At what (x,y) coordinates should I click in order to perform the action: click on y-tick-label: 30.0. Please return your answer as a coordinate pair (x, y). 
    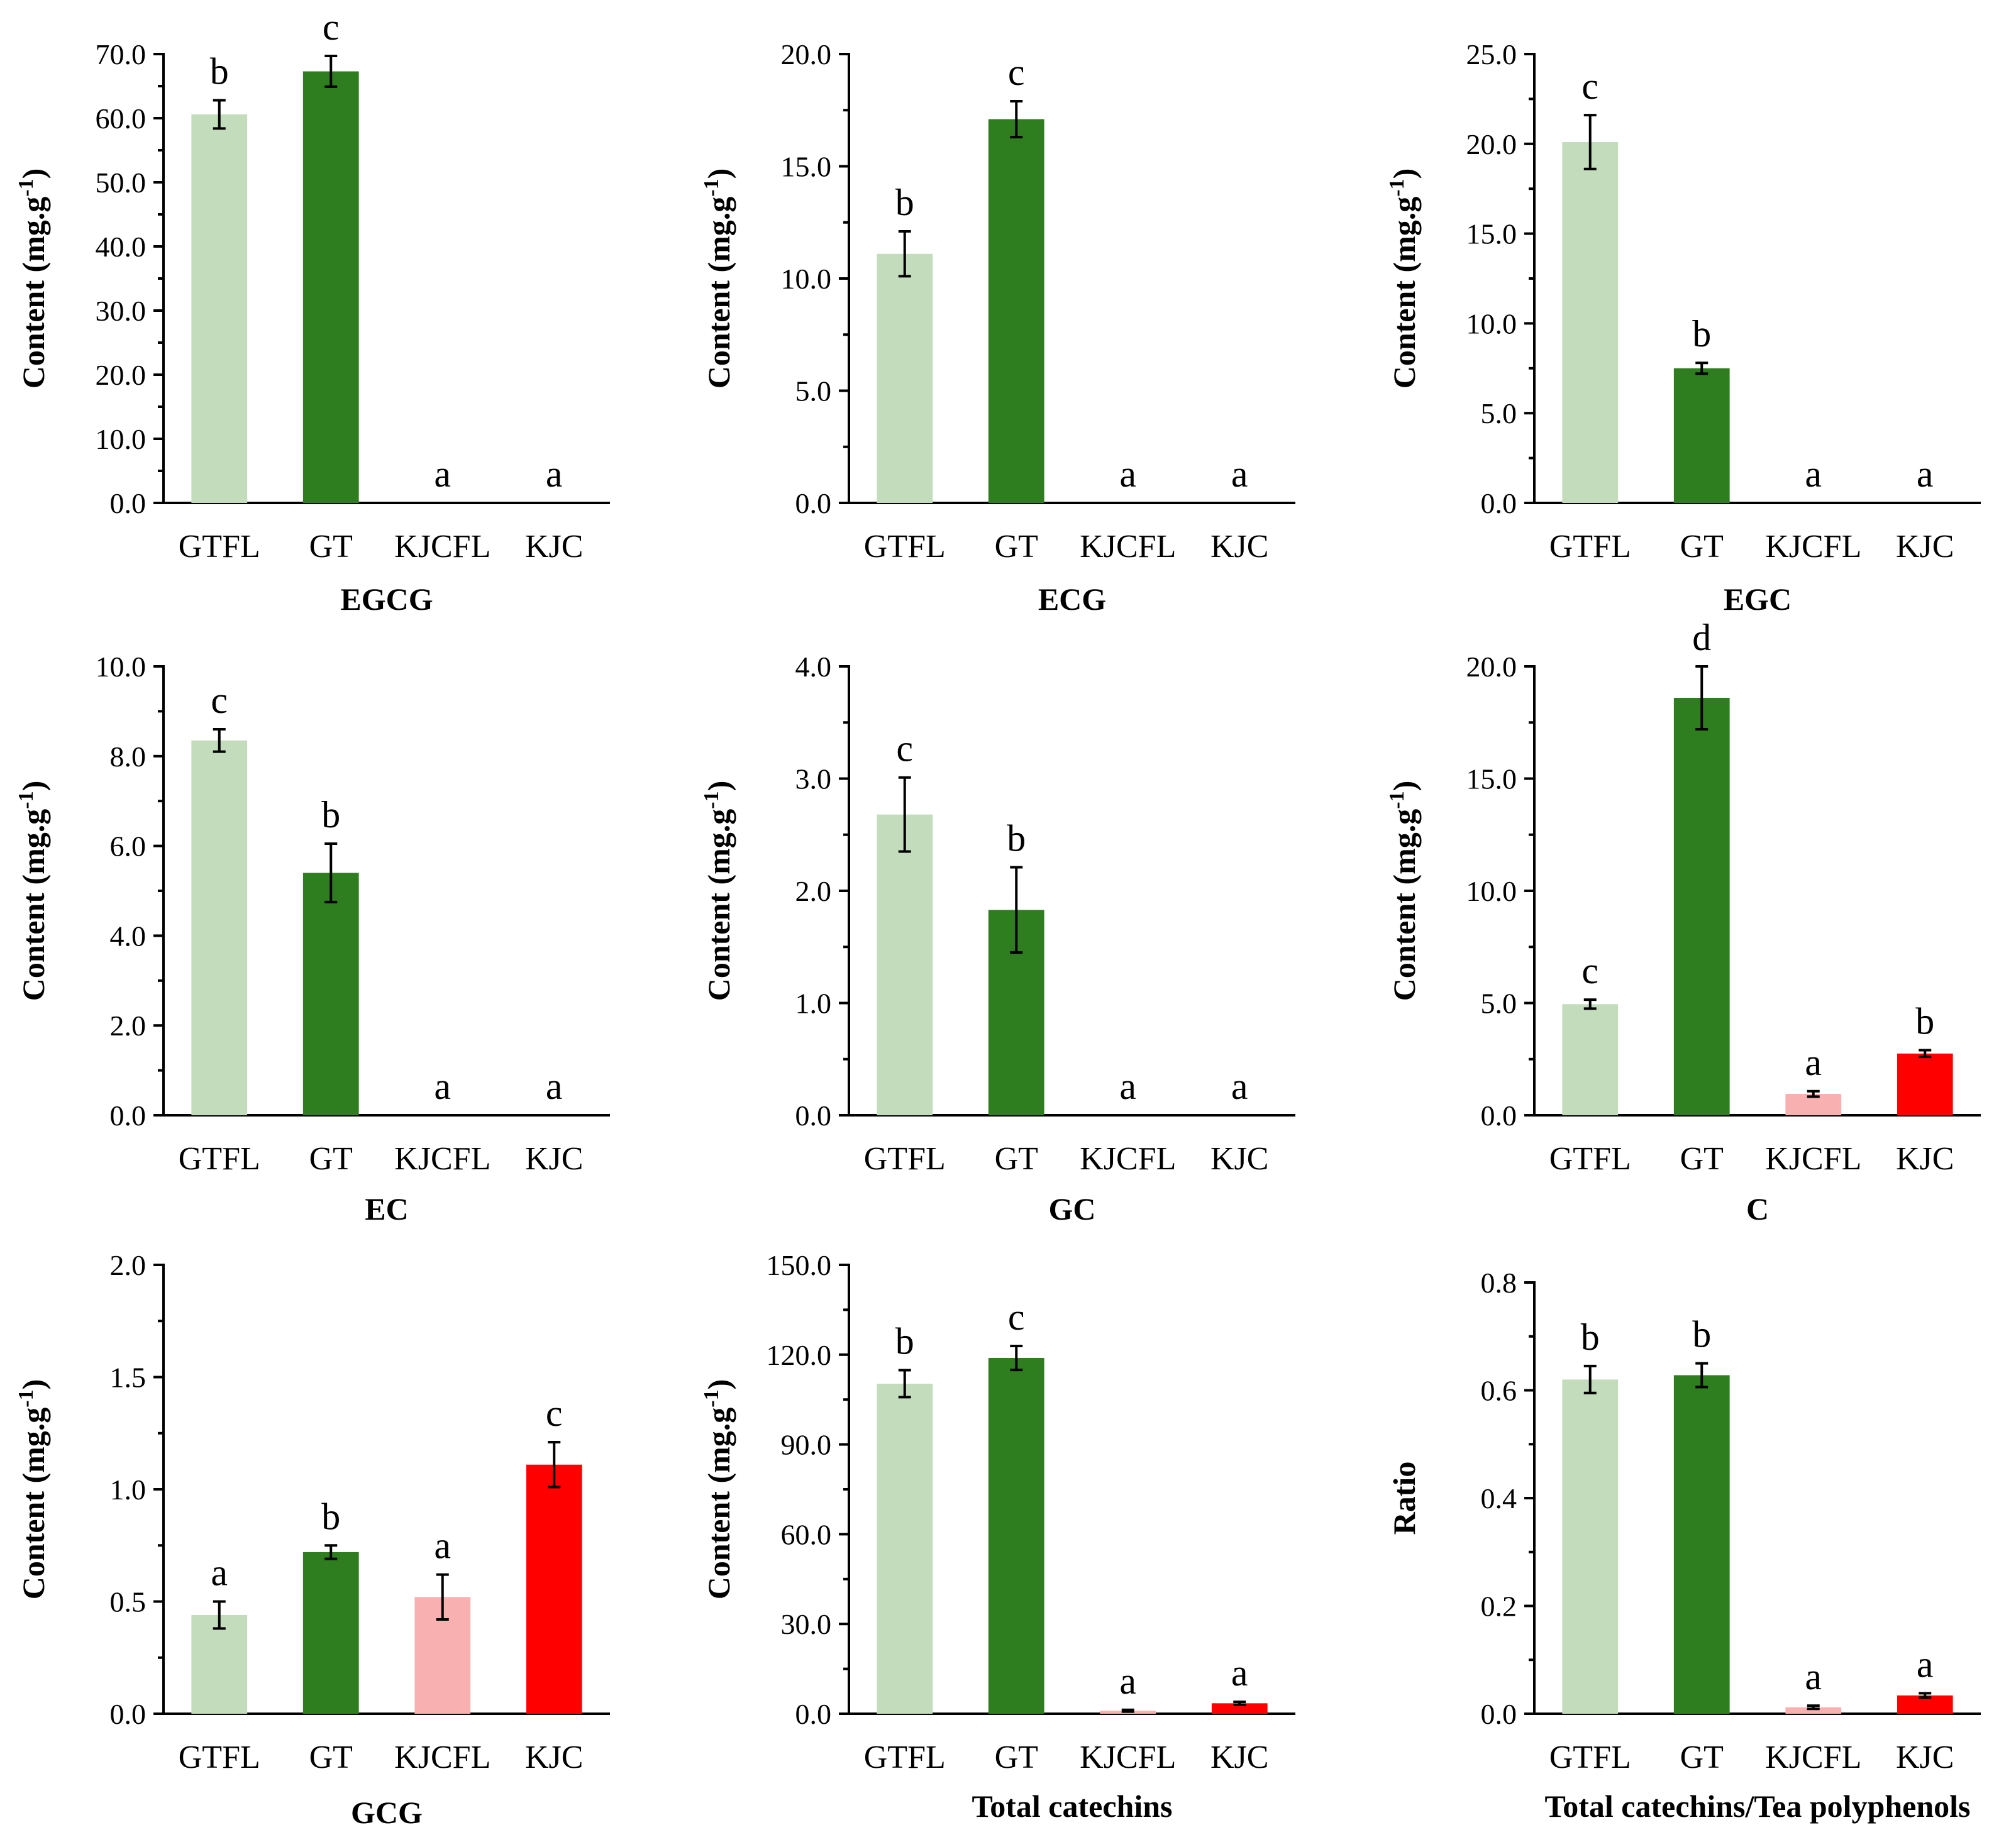
    Looking at the image, I should click on (121, 311).